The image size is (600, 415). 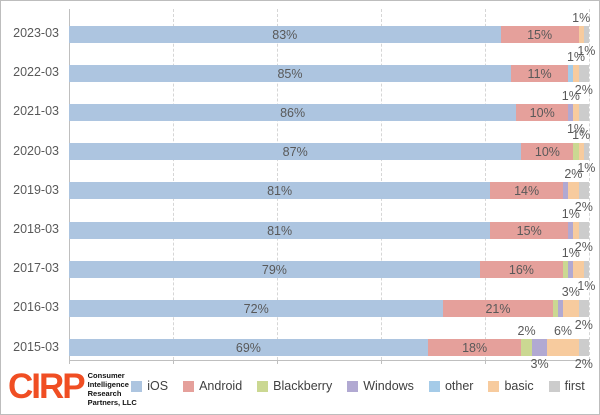 I want to click on legend-label: Android, so click(x=221, y=386).